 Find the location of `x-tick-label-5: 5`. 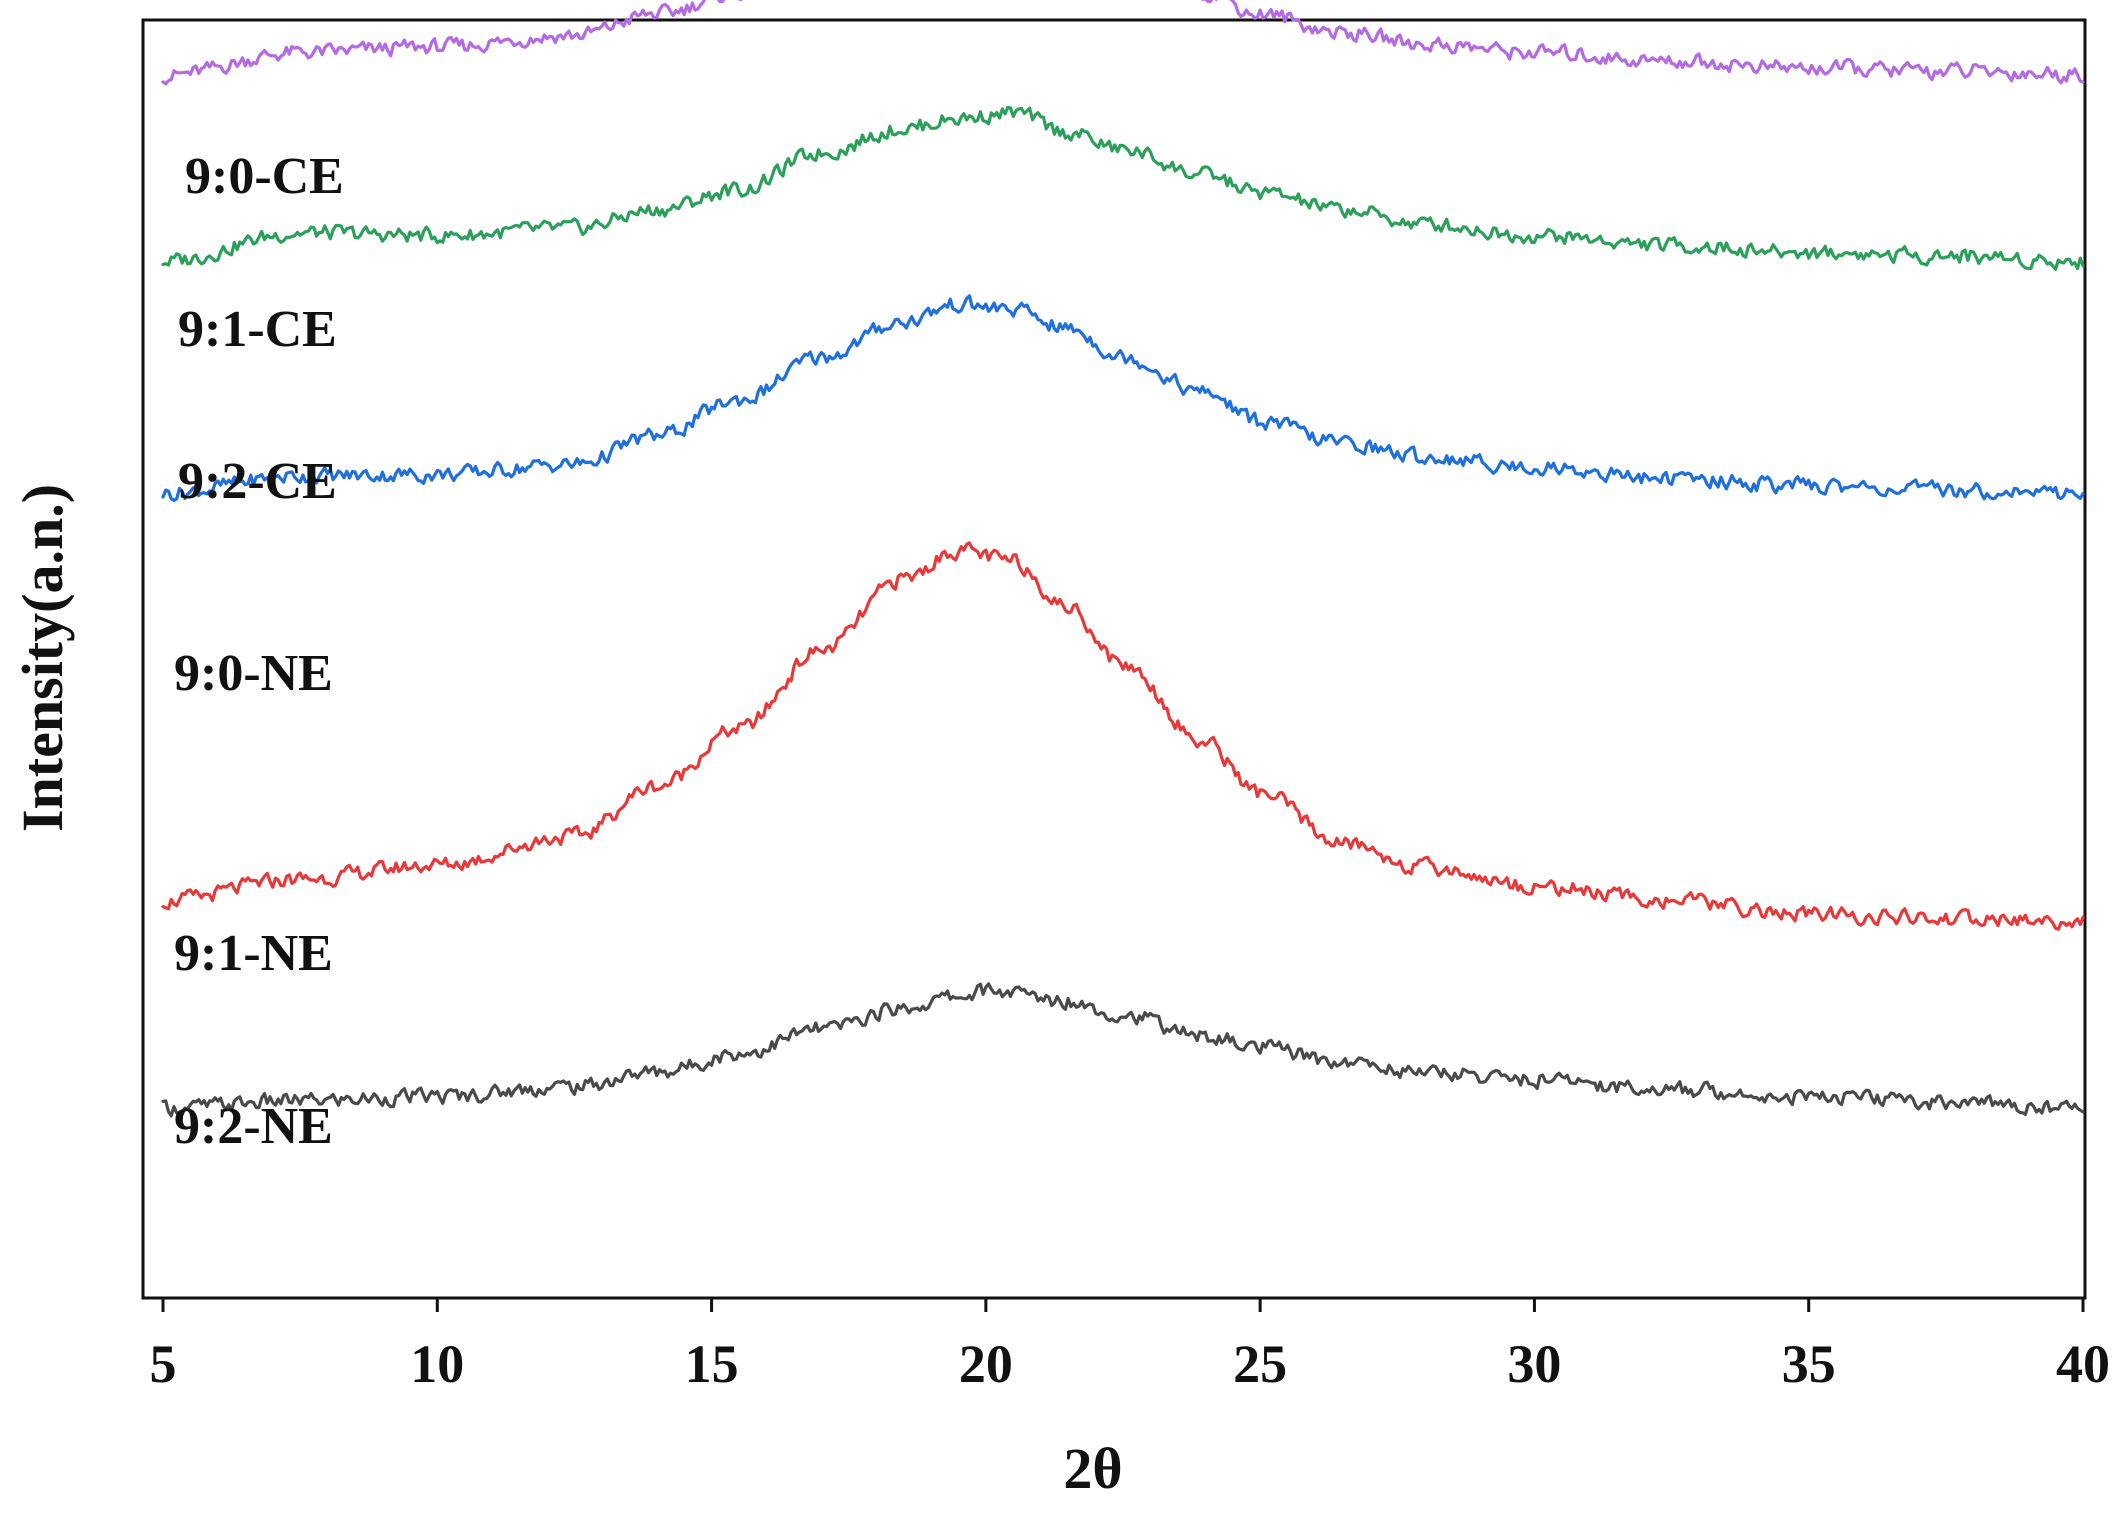

x-tick-label-5: 5 is located at coordinates (163, 1364).